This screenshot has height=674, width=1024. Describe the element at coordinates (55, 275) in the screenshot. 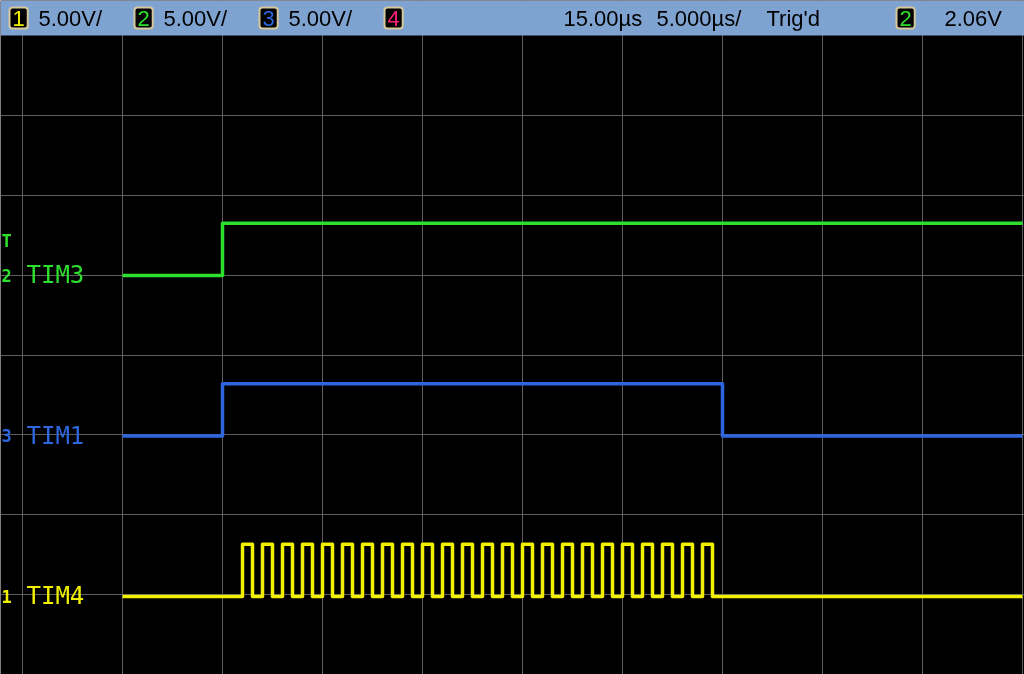

I see `series-label: TIM3` at that location.